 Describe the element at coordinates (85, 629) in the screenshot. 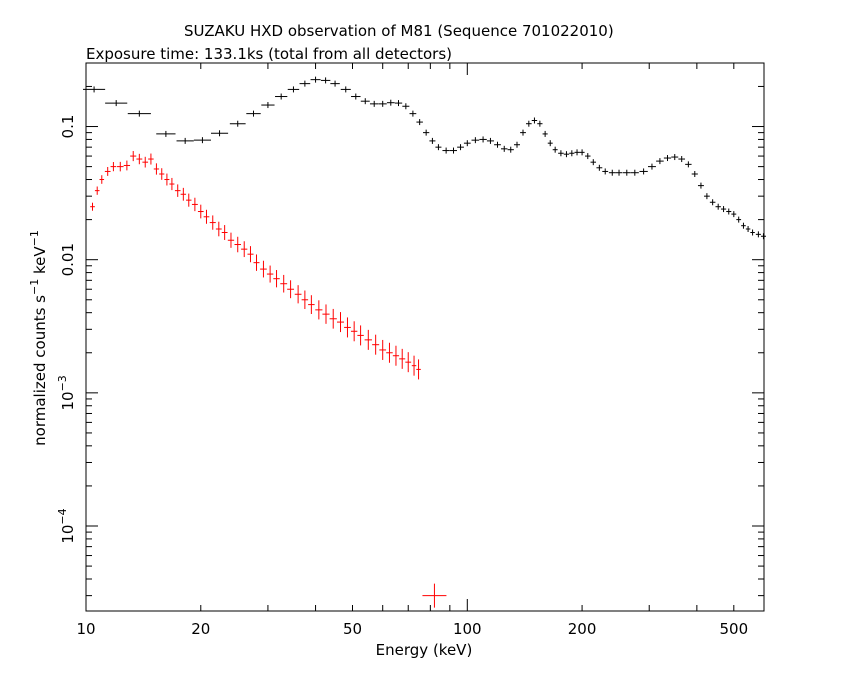

I see `x-tick-label: 10` at that location.